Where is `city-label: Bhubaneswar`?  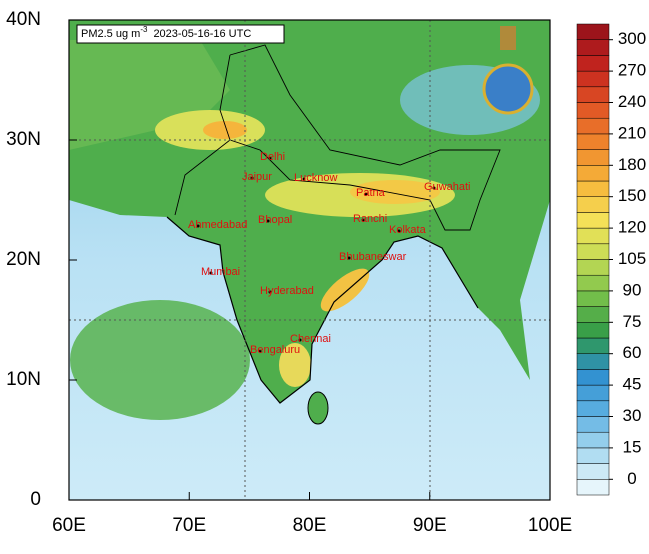 city-label: Bhubaneswar is located at coordinates (373, 257).